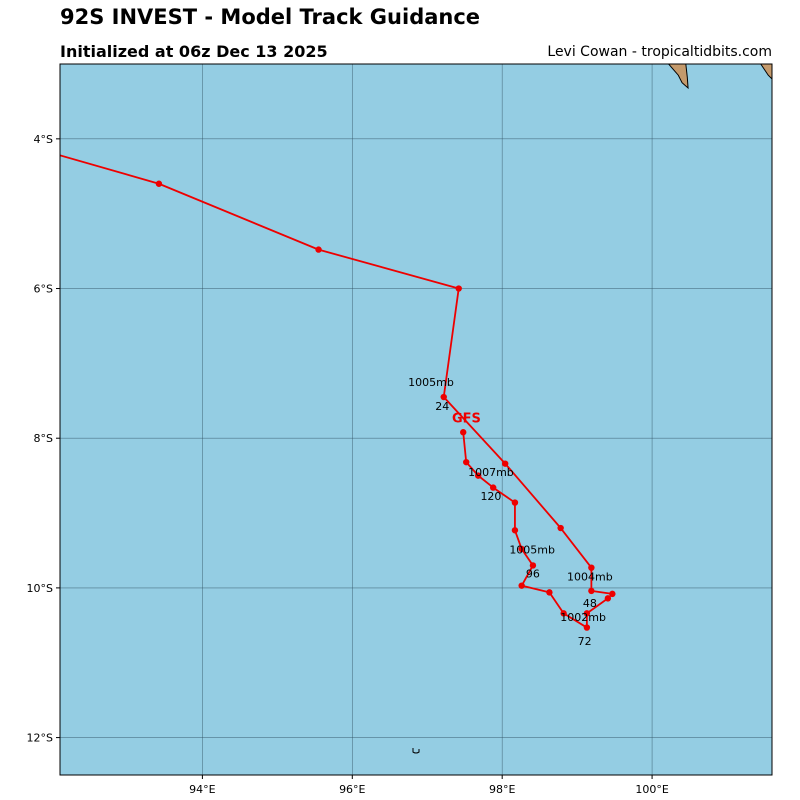  Describe the element at coordinates (533, 574) in the screenshot. I see `track-annotation: 96` at that location.